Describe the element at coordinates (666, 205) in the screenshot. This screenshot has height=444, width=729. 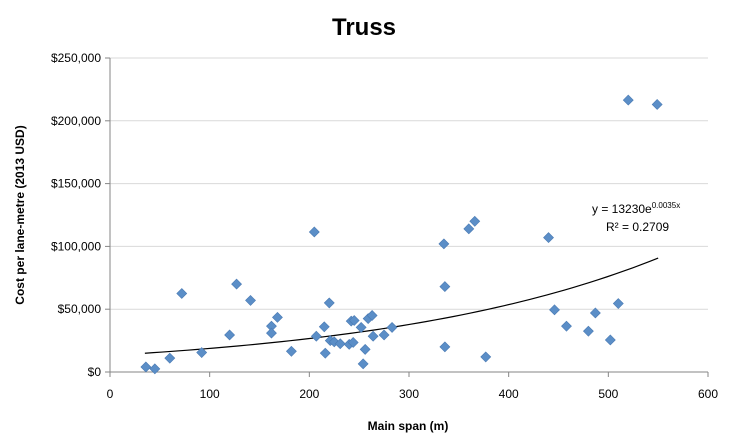
I see `equation-exponent: 0.0035x` at that location.